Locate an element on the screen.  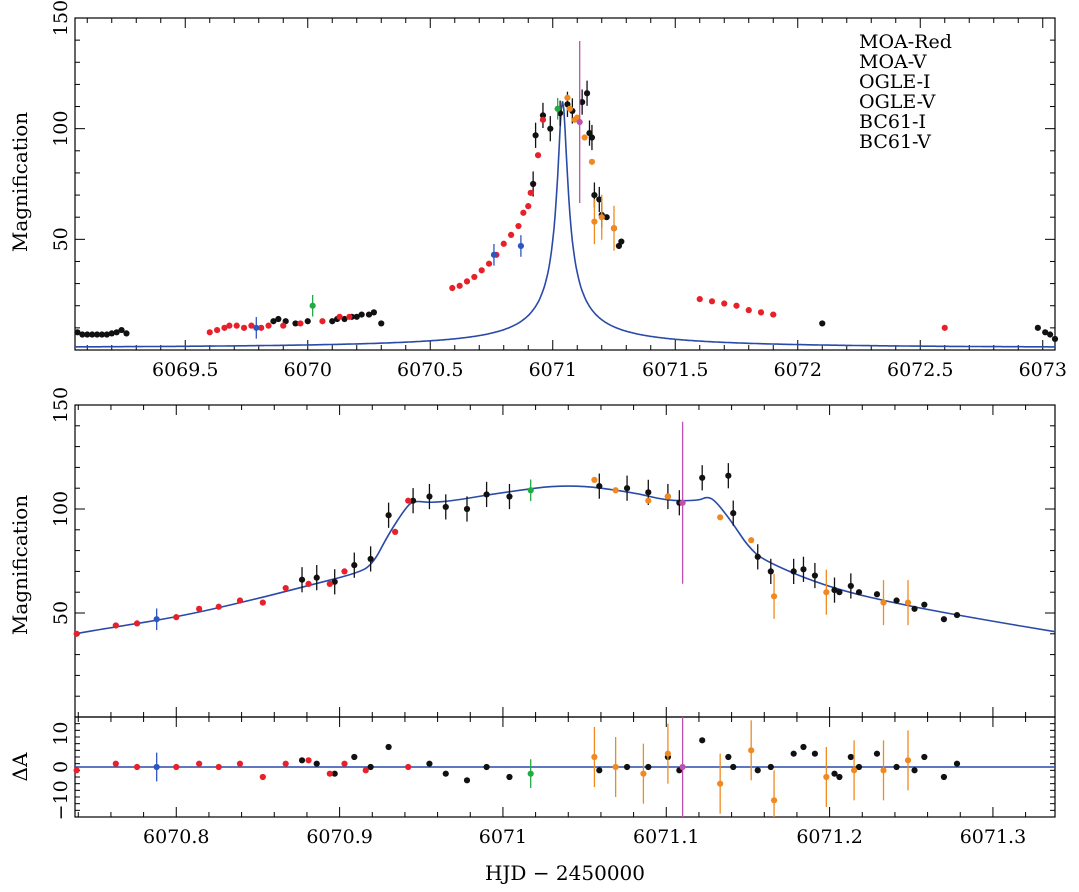
x-axis-title: HJD − 2450000 is located at coordinates (565, 873).